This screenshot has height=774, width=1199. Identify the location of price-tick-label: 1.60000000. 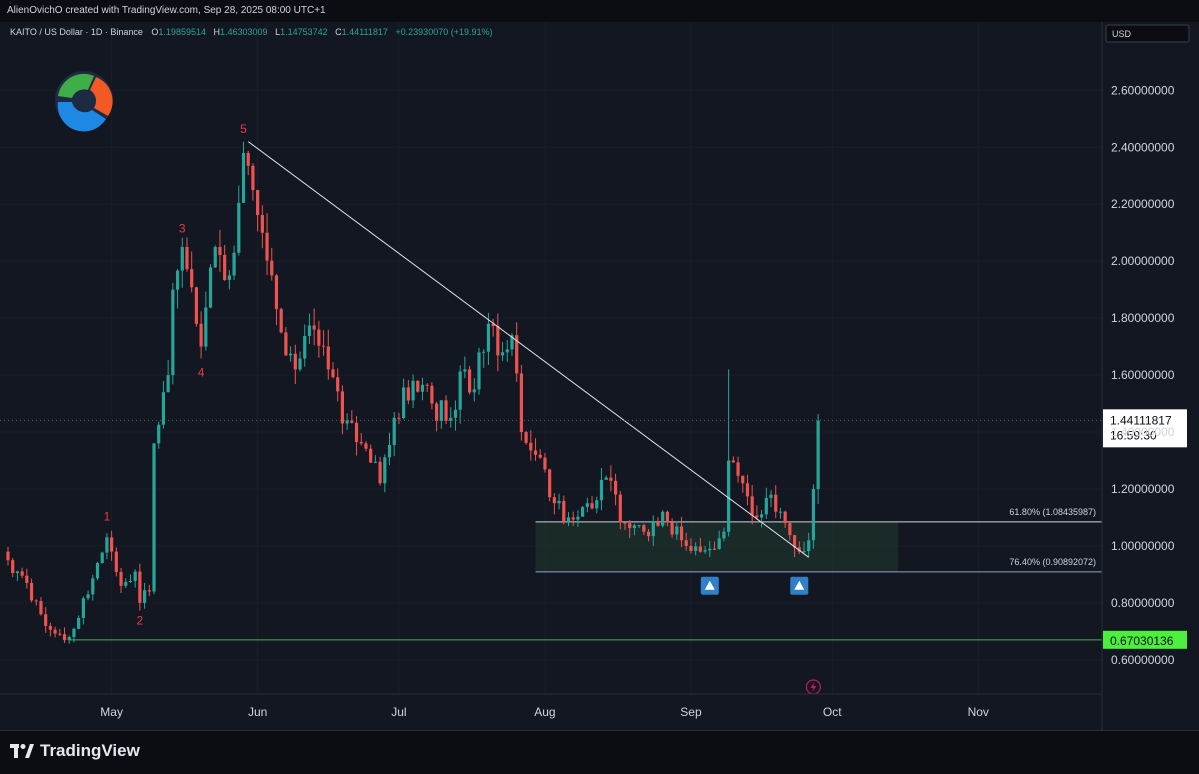
(1143, 375).